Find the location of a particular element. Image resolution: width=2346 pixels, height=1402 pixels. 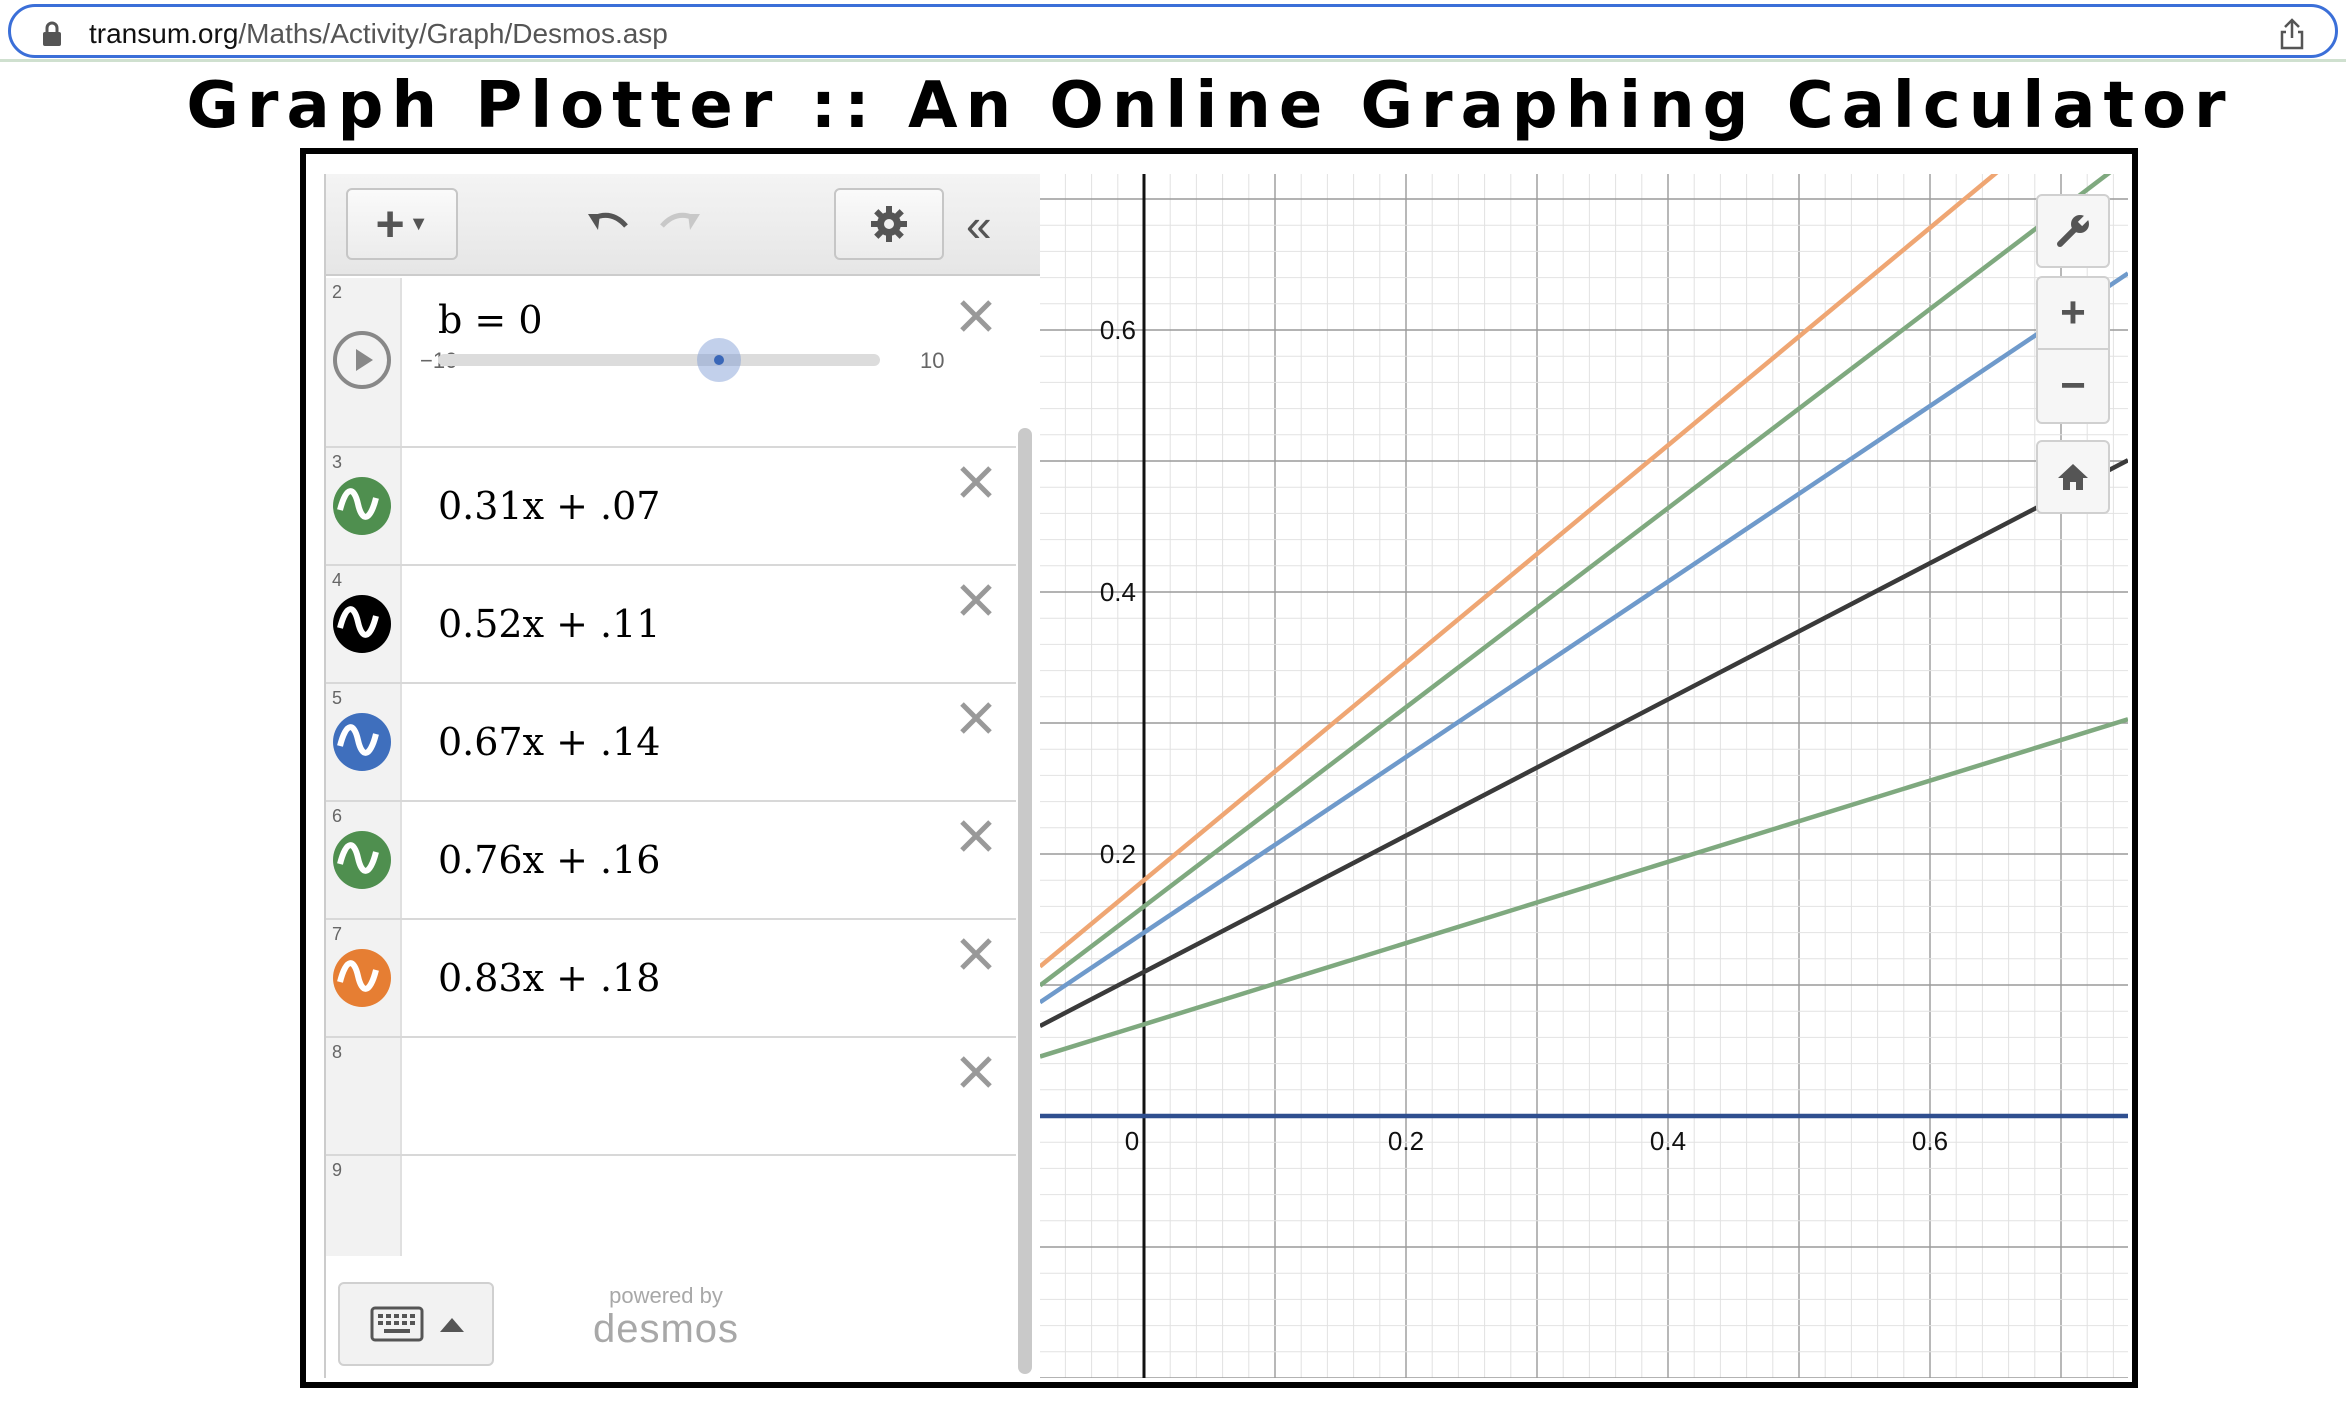

url-path: /Maths/Activity/Graph/Desmos.asp is located at coordinates (453, 33).